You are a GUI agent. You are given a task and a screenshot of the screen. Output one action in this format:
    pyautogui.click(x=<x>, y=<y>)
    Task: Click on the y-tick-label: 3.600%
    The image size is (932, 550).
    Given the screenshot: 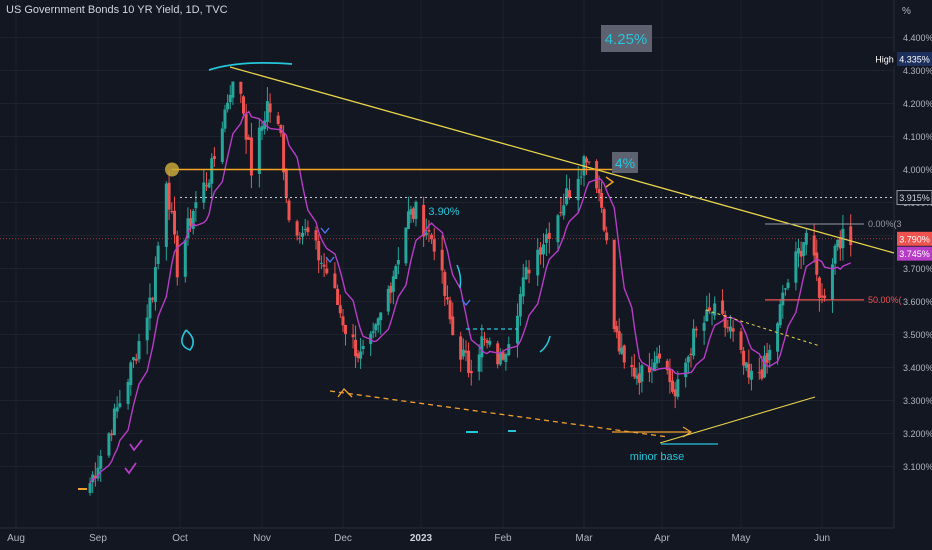 What is the action you would take?
    pyautogui.click(x=917, y=302)
    